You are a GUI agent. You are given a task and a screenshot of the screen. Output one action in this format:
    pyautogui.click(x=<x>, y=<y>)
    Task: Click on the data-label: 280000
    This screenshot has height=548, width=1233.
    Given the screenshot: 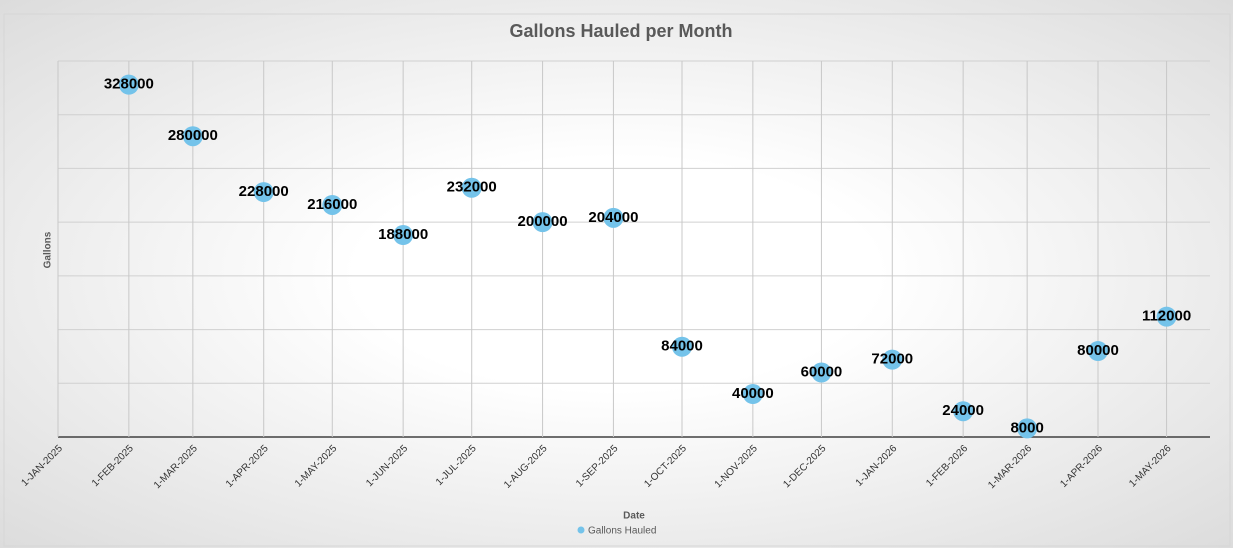 What is the action you would take?
    pyautogui.click(x=193, y=135)
    